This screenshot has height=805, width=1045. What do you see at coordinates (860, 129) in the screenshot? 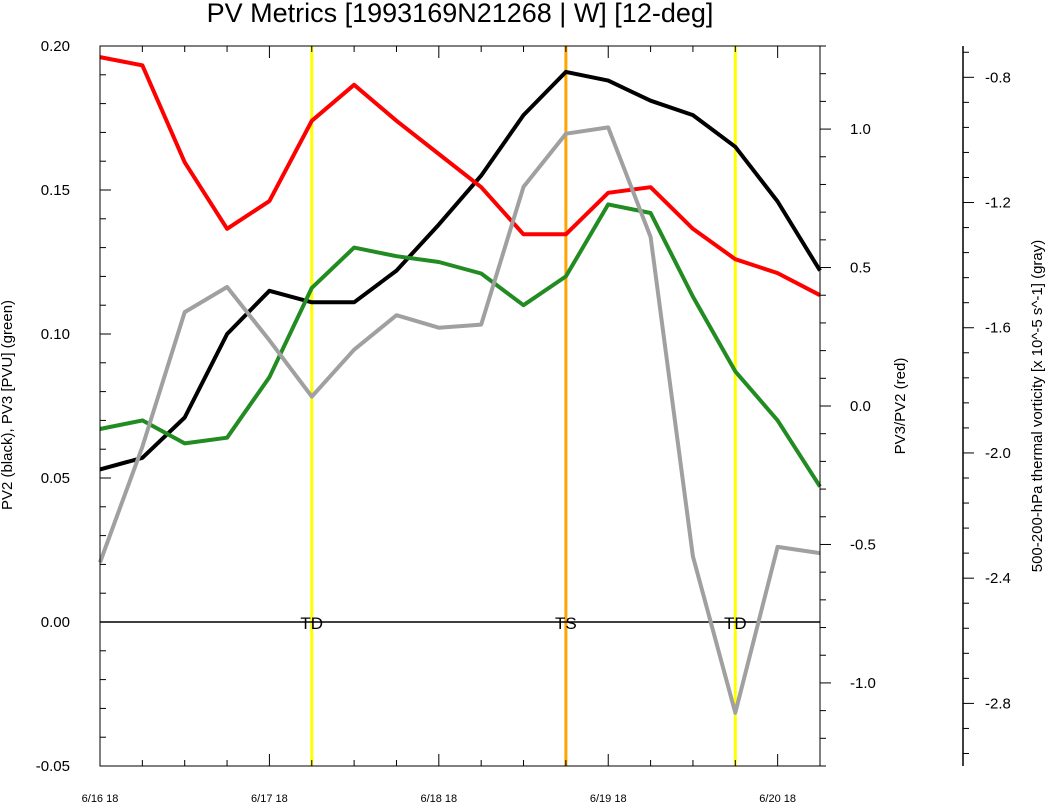
I see `tick-label: 1.0` at bounding box center [860, 129].